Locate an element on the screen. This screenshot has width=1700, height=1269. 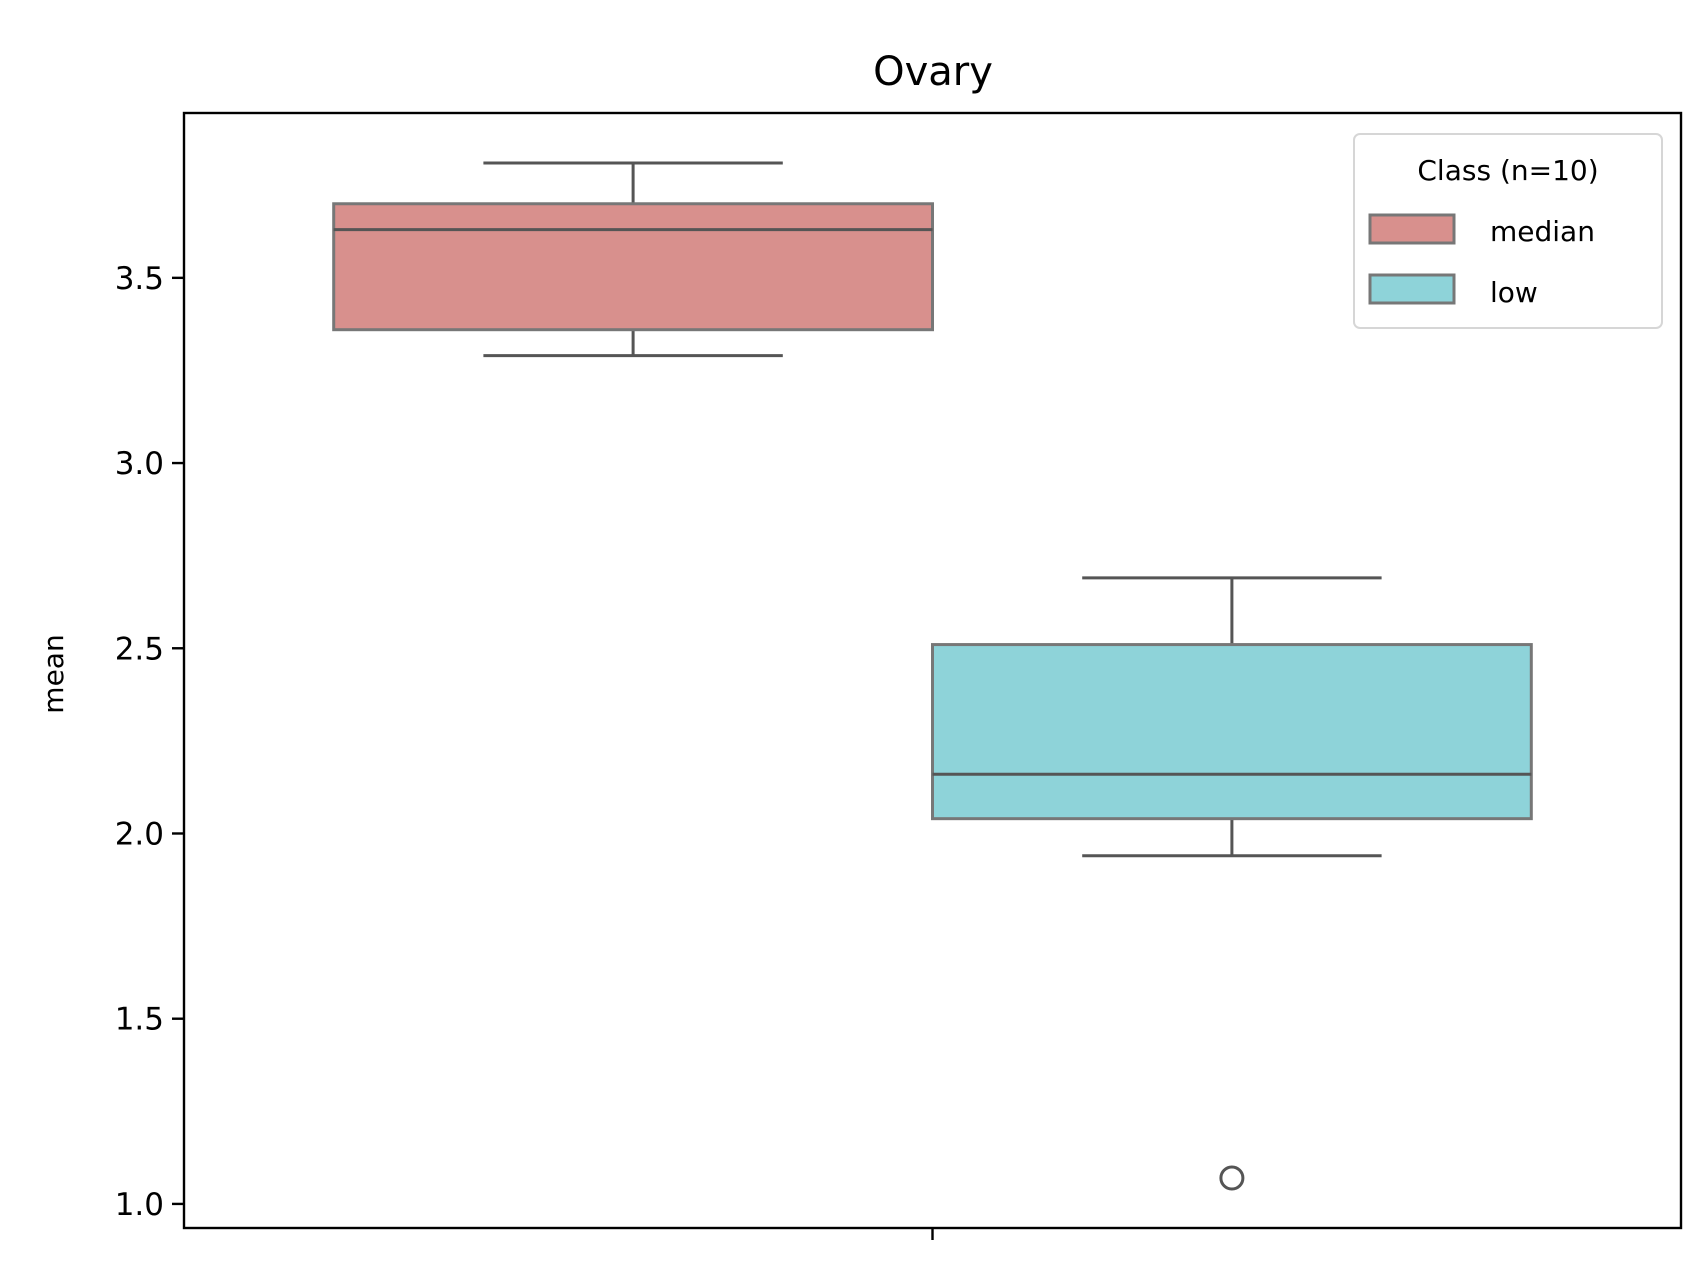
y-axis-label: mean is located at coordinates (53, 673).